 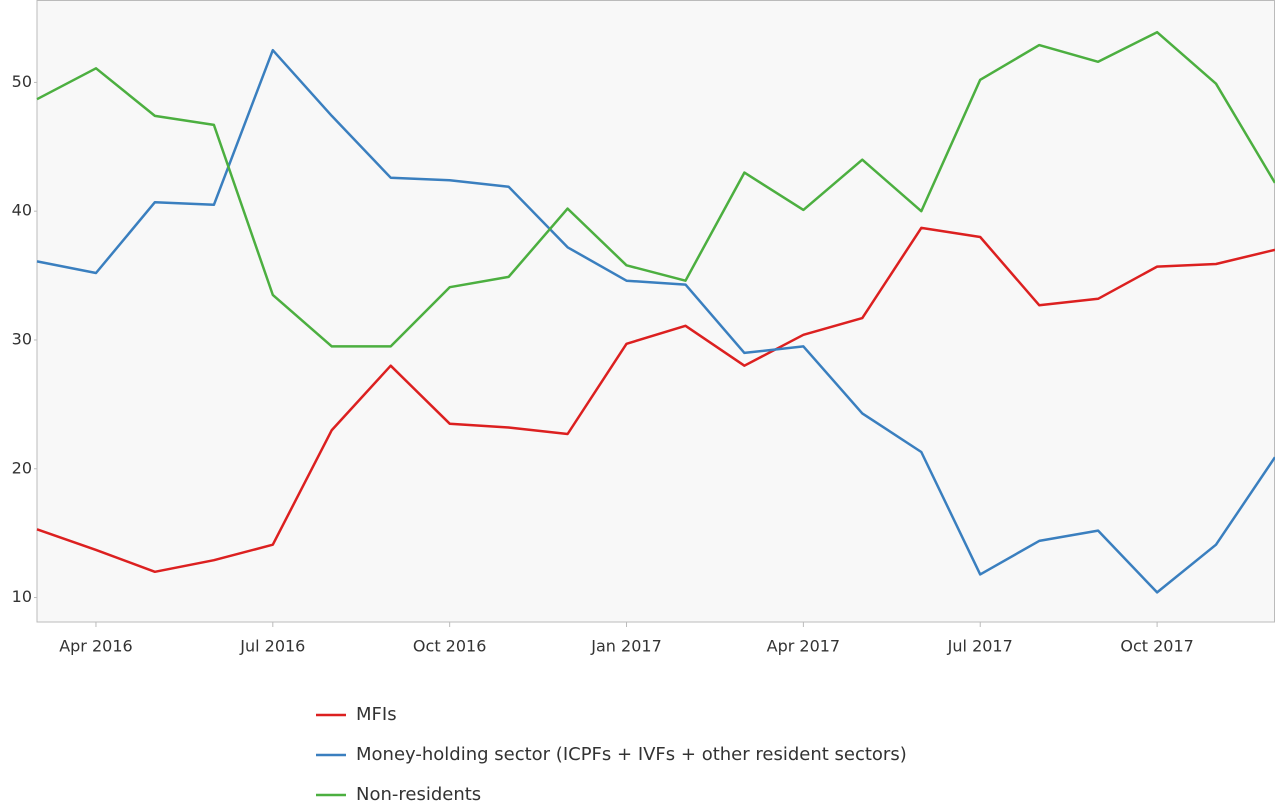 I want to click on x-tick-label: Apr 2016, so click(x=95, y=646).